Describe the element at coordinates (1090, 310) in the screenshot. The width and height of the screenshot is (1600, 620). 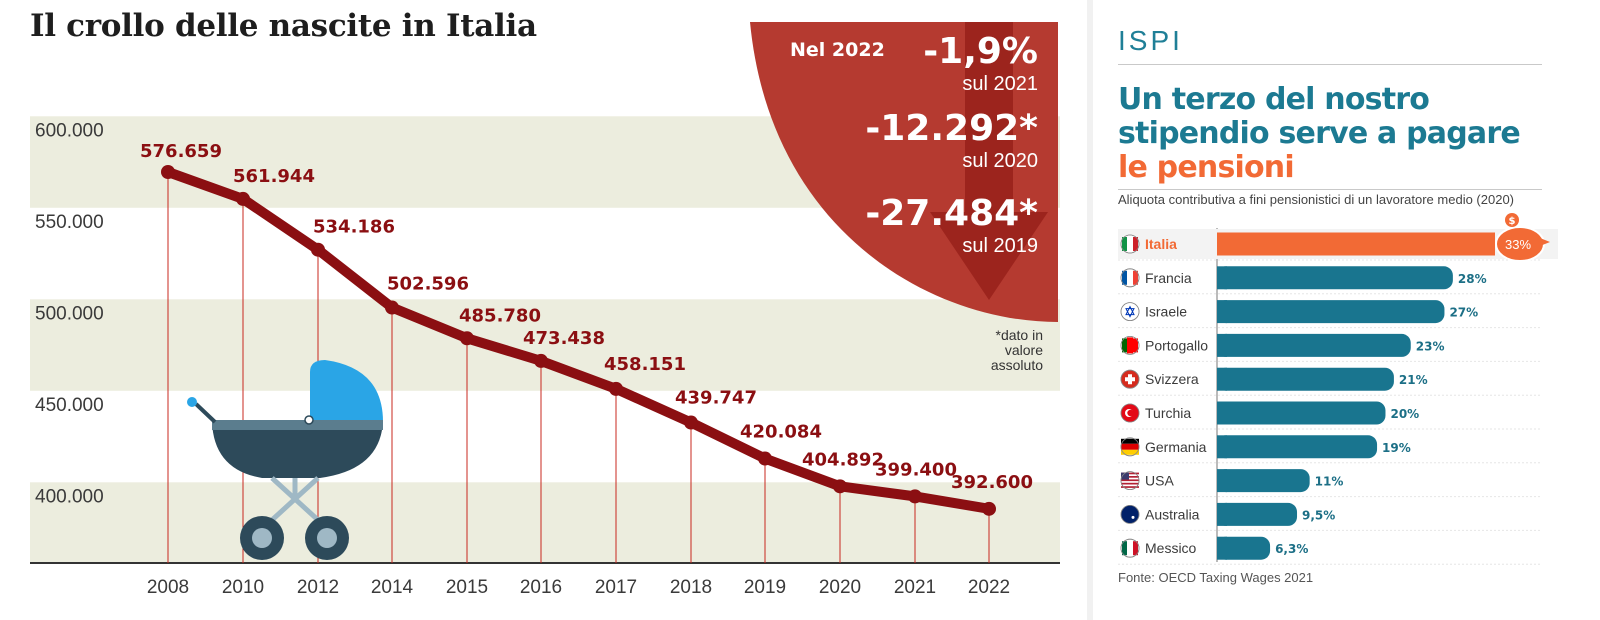
I see `panel-divider` at that location.